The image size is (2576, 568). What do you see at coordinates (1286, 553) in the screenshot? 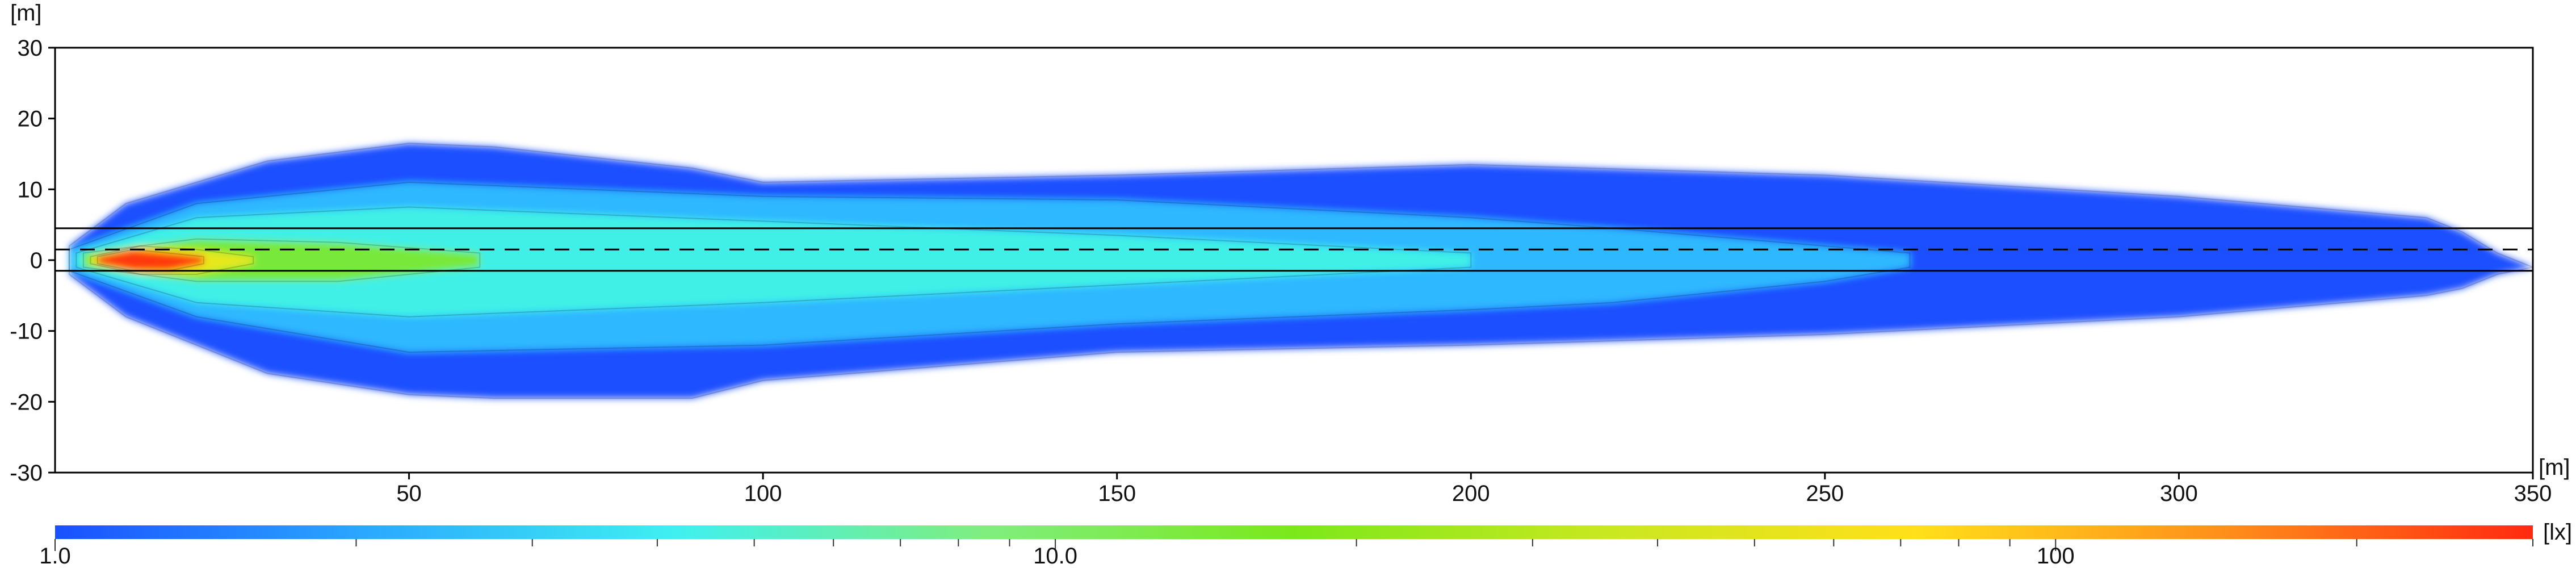
I see `colorbar-ticks: 1.0 10.0 100` at bounding box center [1286, 553].